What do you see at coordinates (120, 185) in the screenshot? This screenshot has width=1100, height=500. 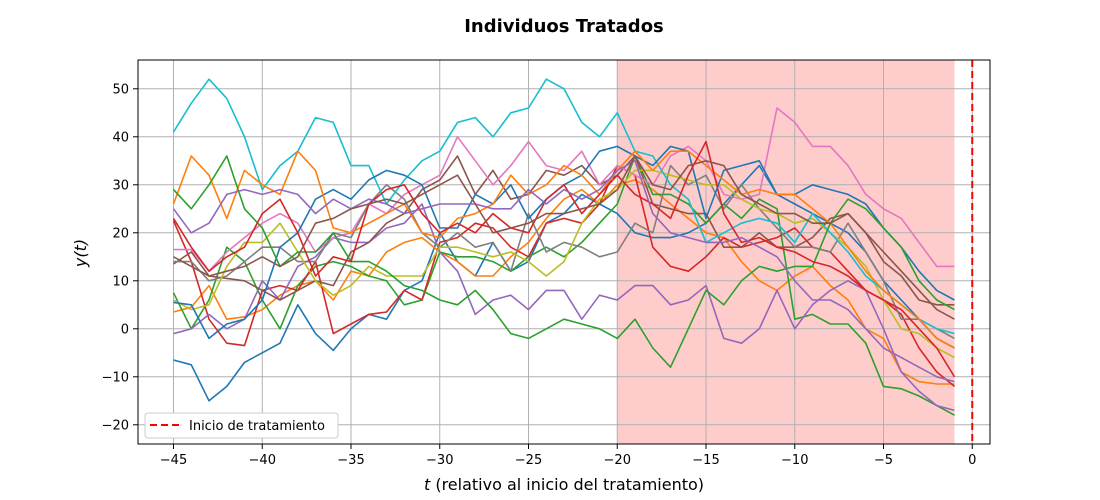 I see `y-tick-label: 30` at bounding box center [120, 185].